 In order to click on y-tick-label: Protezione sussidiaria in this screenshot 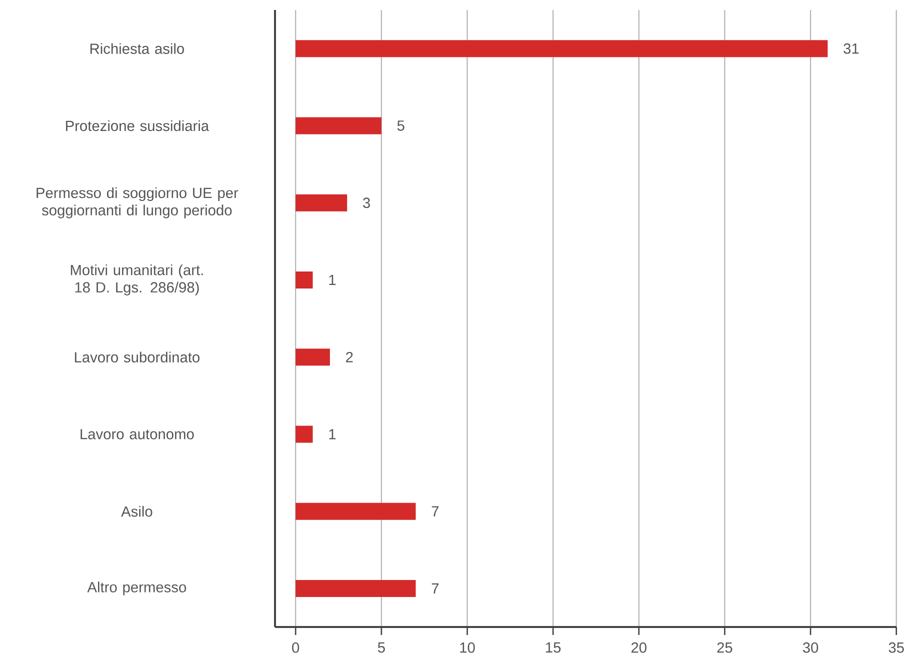, I will do `click(138, 126)`.